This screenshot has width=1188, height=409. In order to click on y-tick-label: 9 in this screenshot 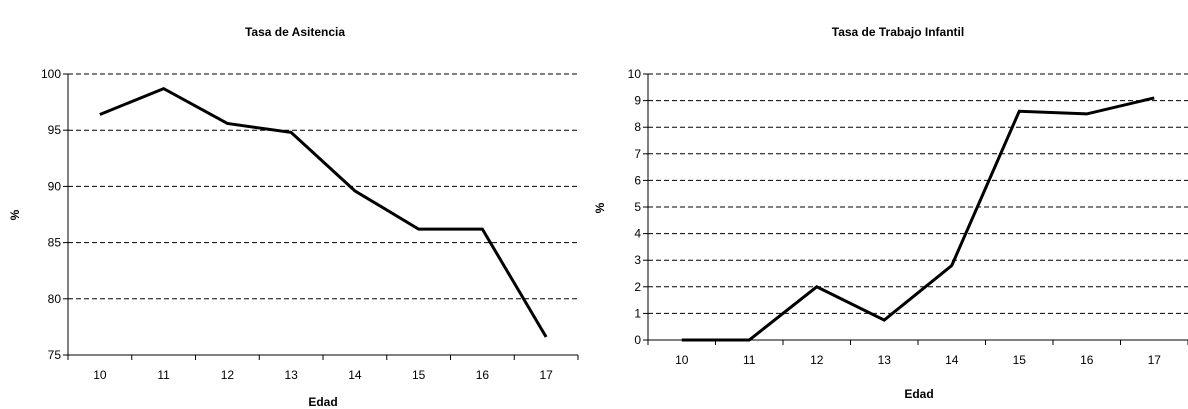, I will do `click(637, 101)`.